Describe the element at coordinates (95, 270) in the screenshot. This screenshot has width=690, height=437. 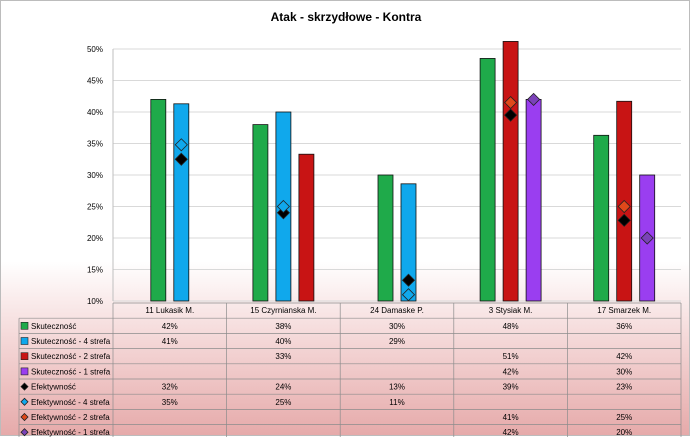
I see `y-tick-label: 15%` at that location.